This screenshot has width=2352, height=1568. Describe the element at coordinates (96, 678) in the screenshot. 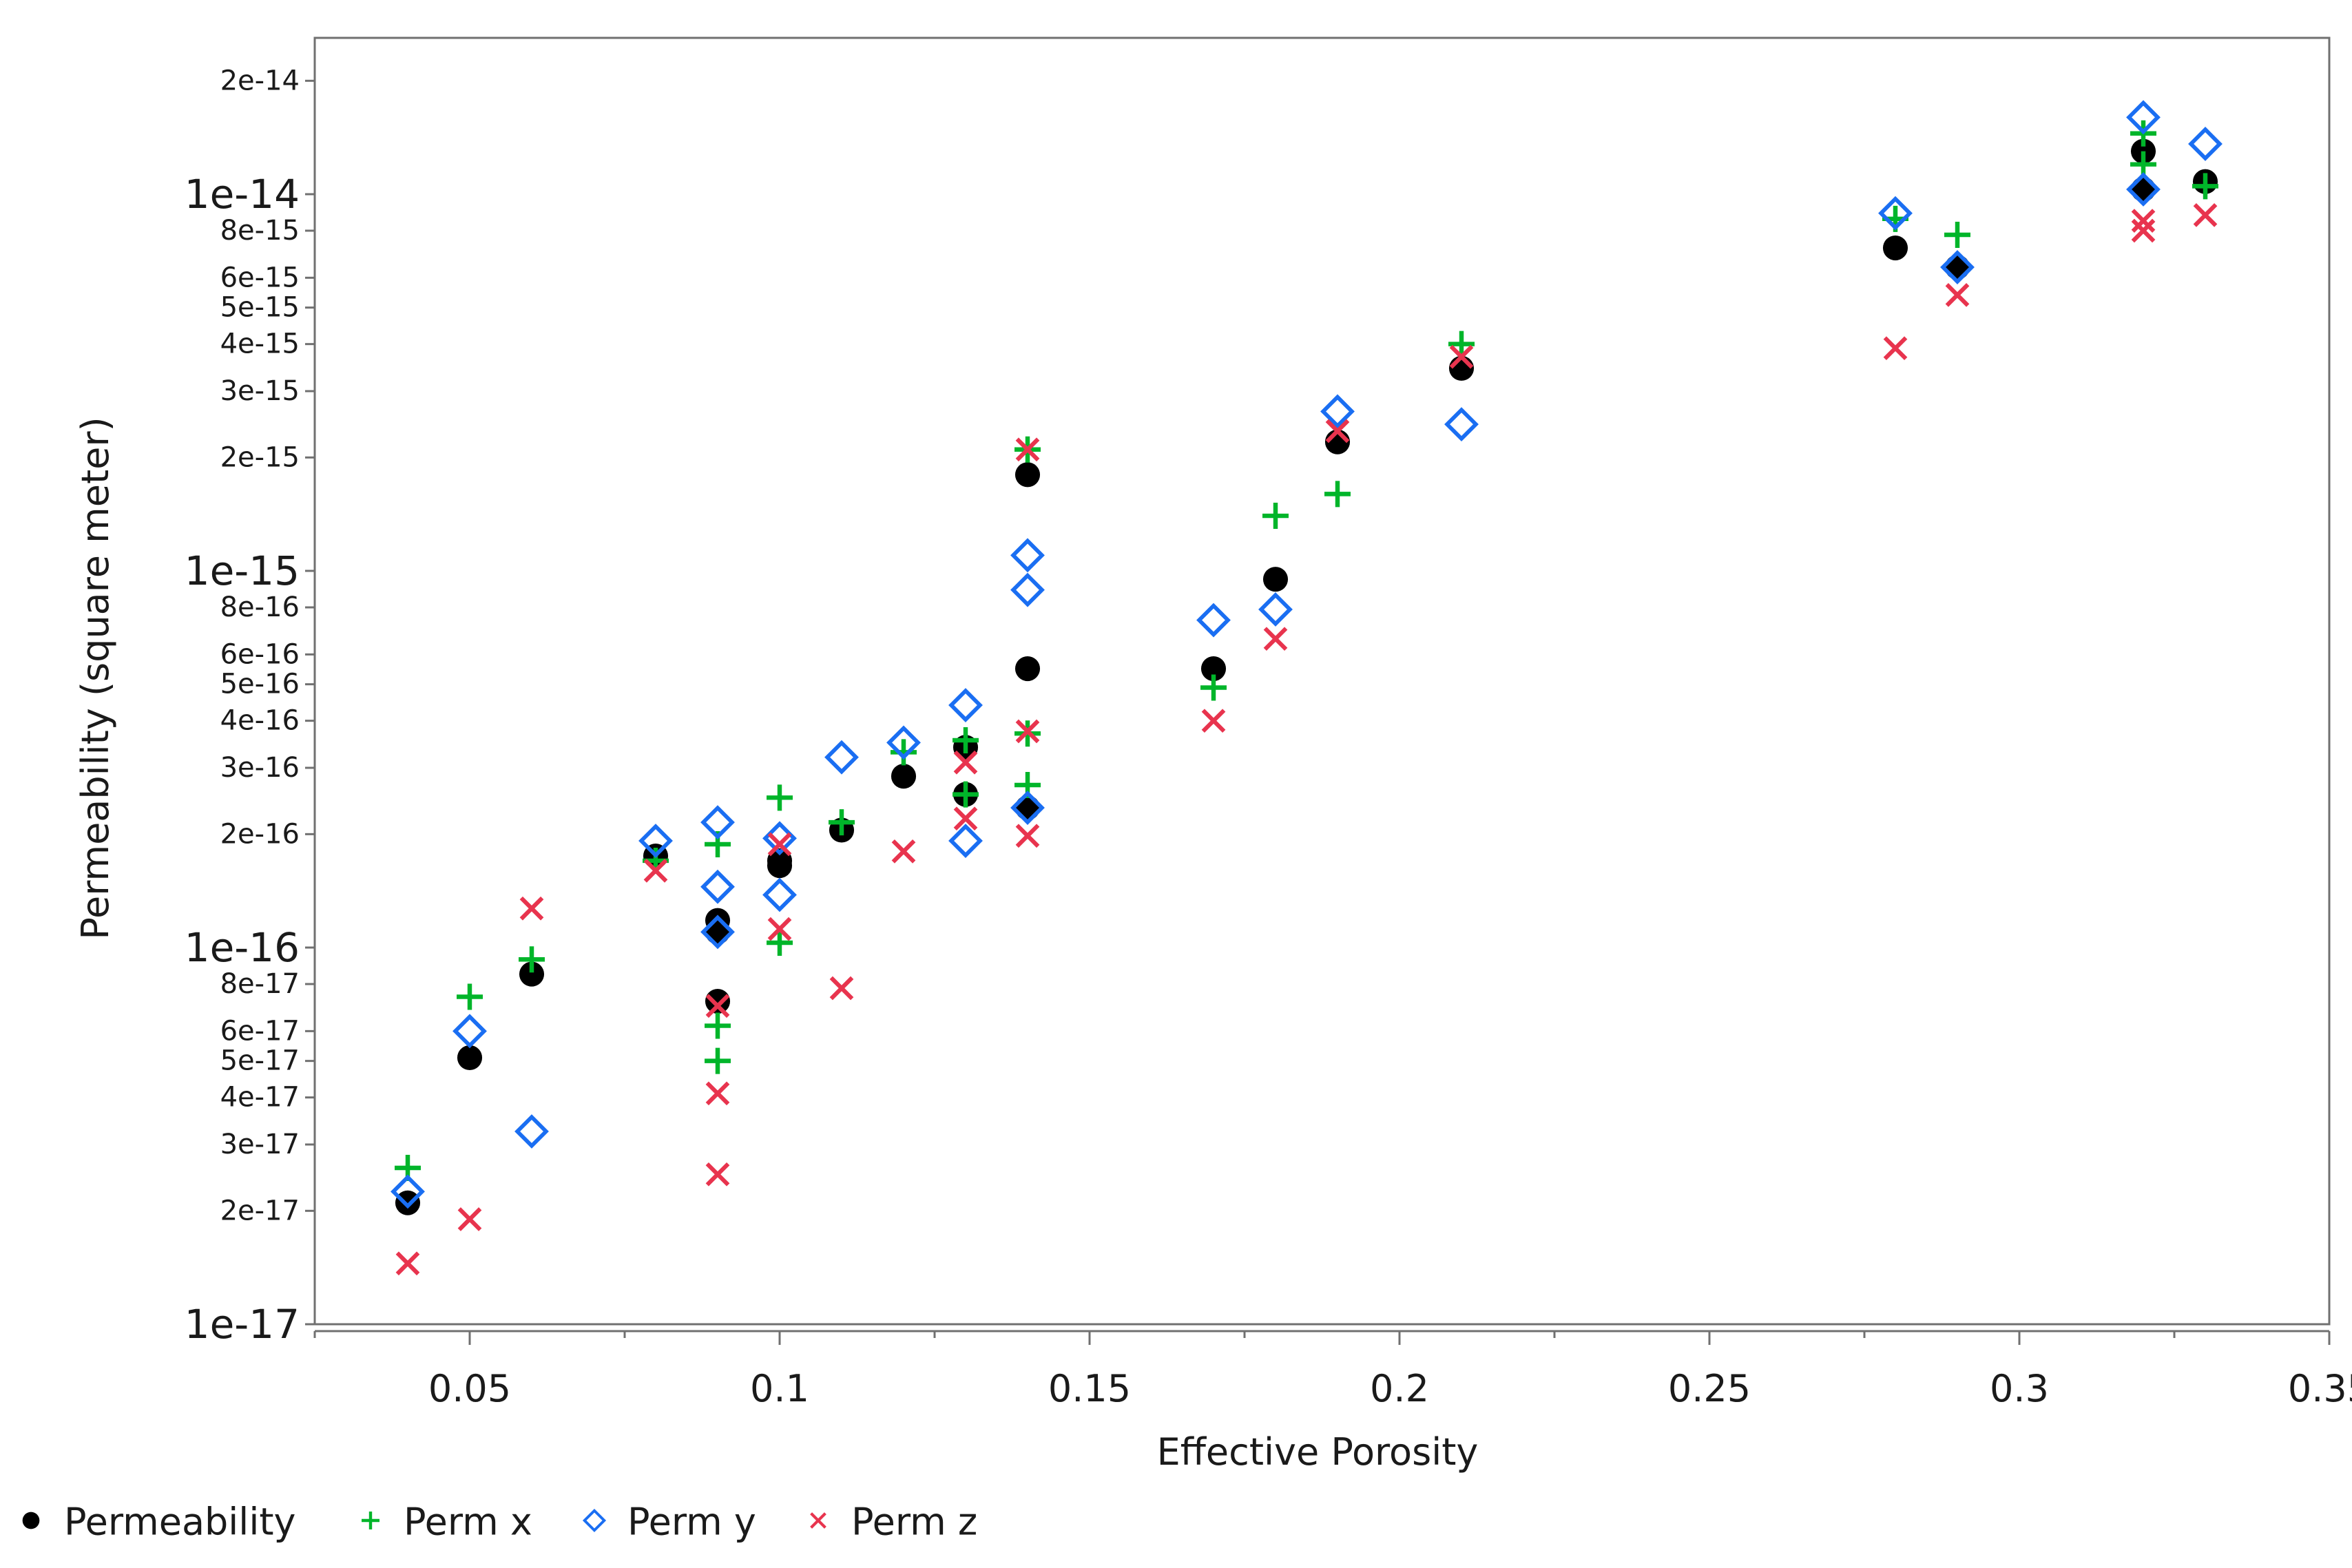

I see `y-axis-title: Permeability (square meter)` at that location.